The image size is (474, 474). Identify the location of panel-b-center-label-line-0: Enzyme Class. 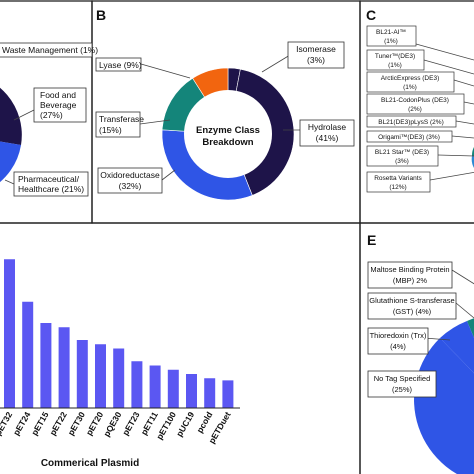
(228, 130).